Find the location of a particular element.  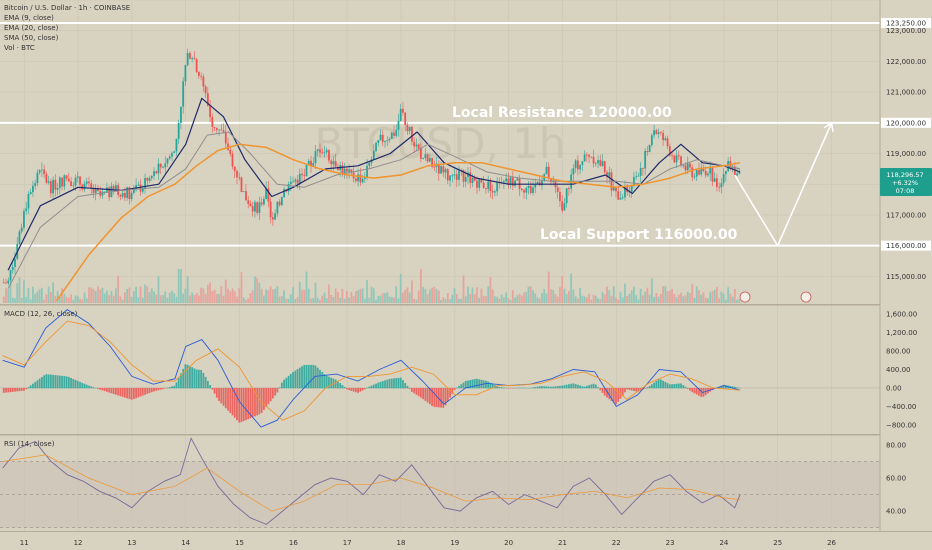

projection-arrowhead is located at coordinates (828, 126).